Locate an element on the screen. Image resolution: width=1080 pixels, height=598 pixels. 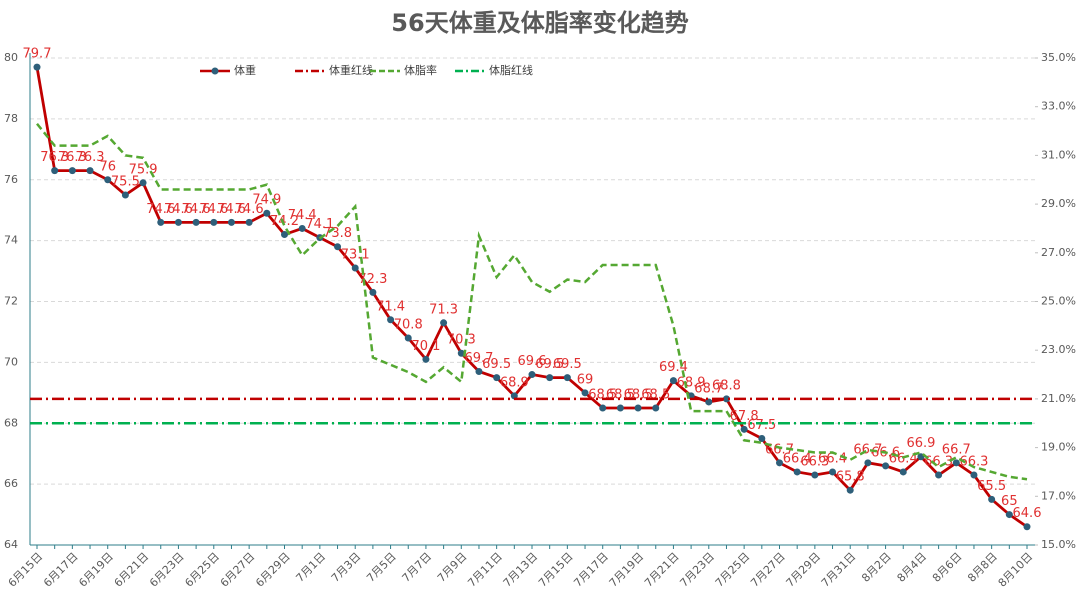
x-tick-label: 6月21日 is located at coordinates (132, 570).